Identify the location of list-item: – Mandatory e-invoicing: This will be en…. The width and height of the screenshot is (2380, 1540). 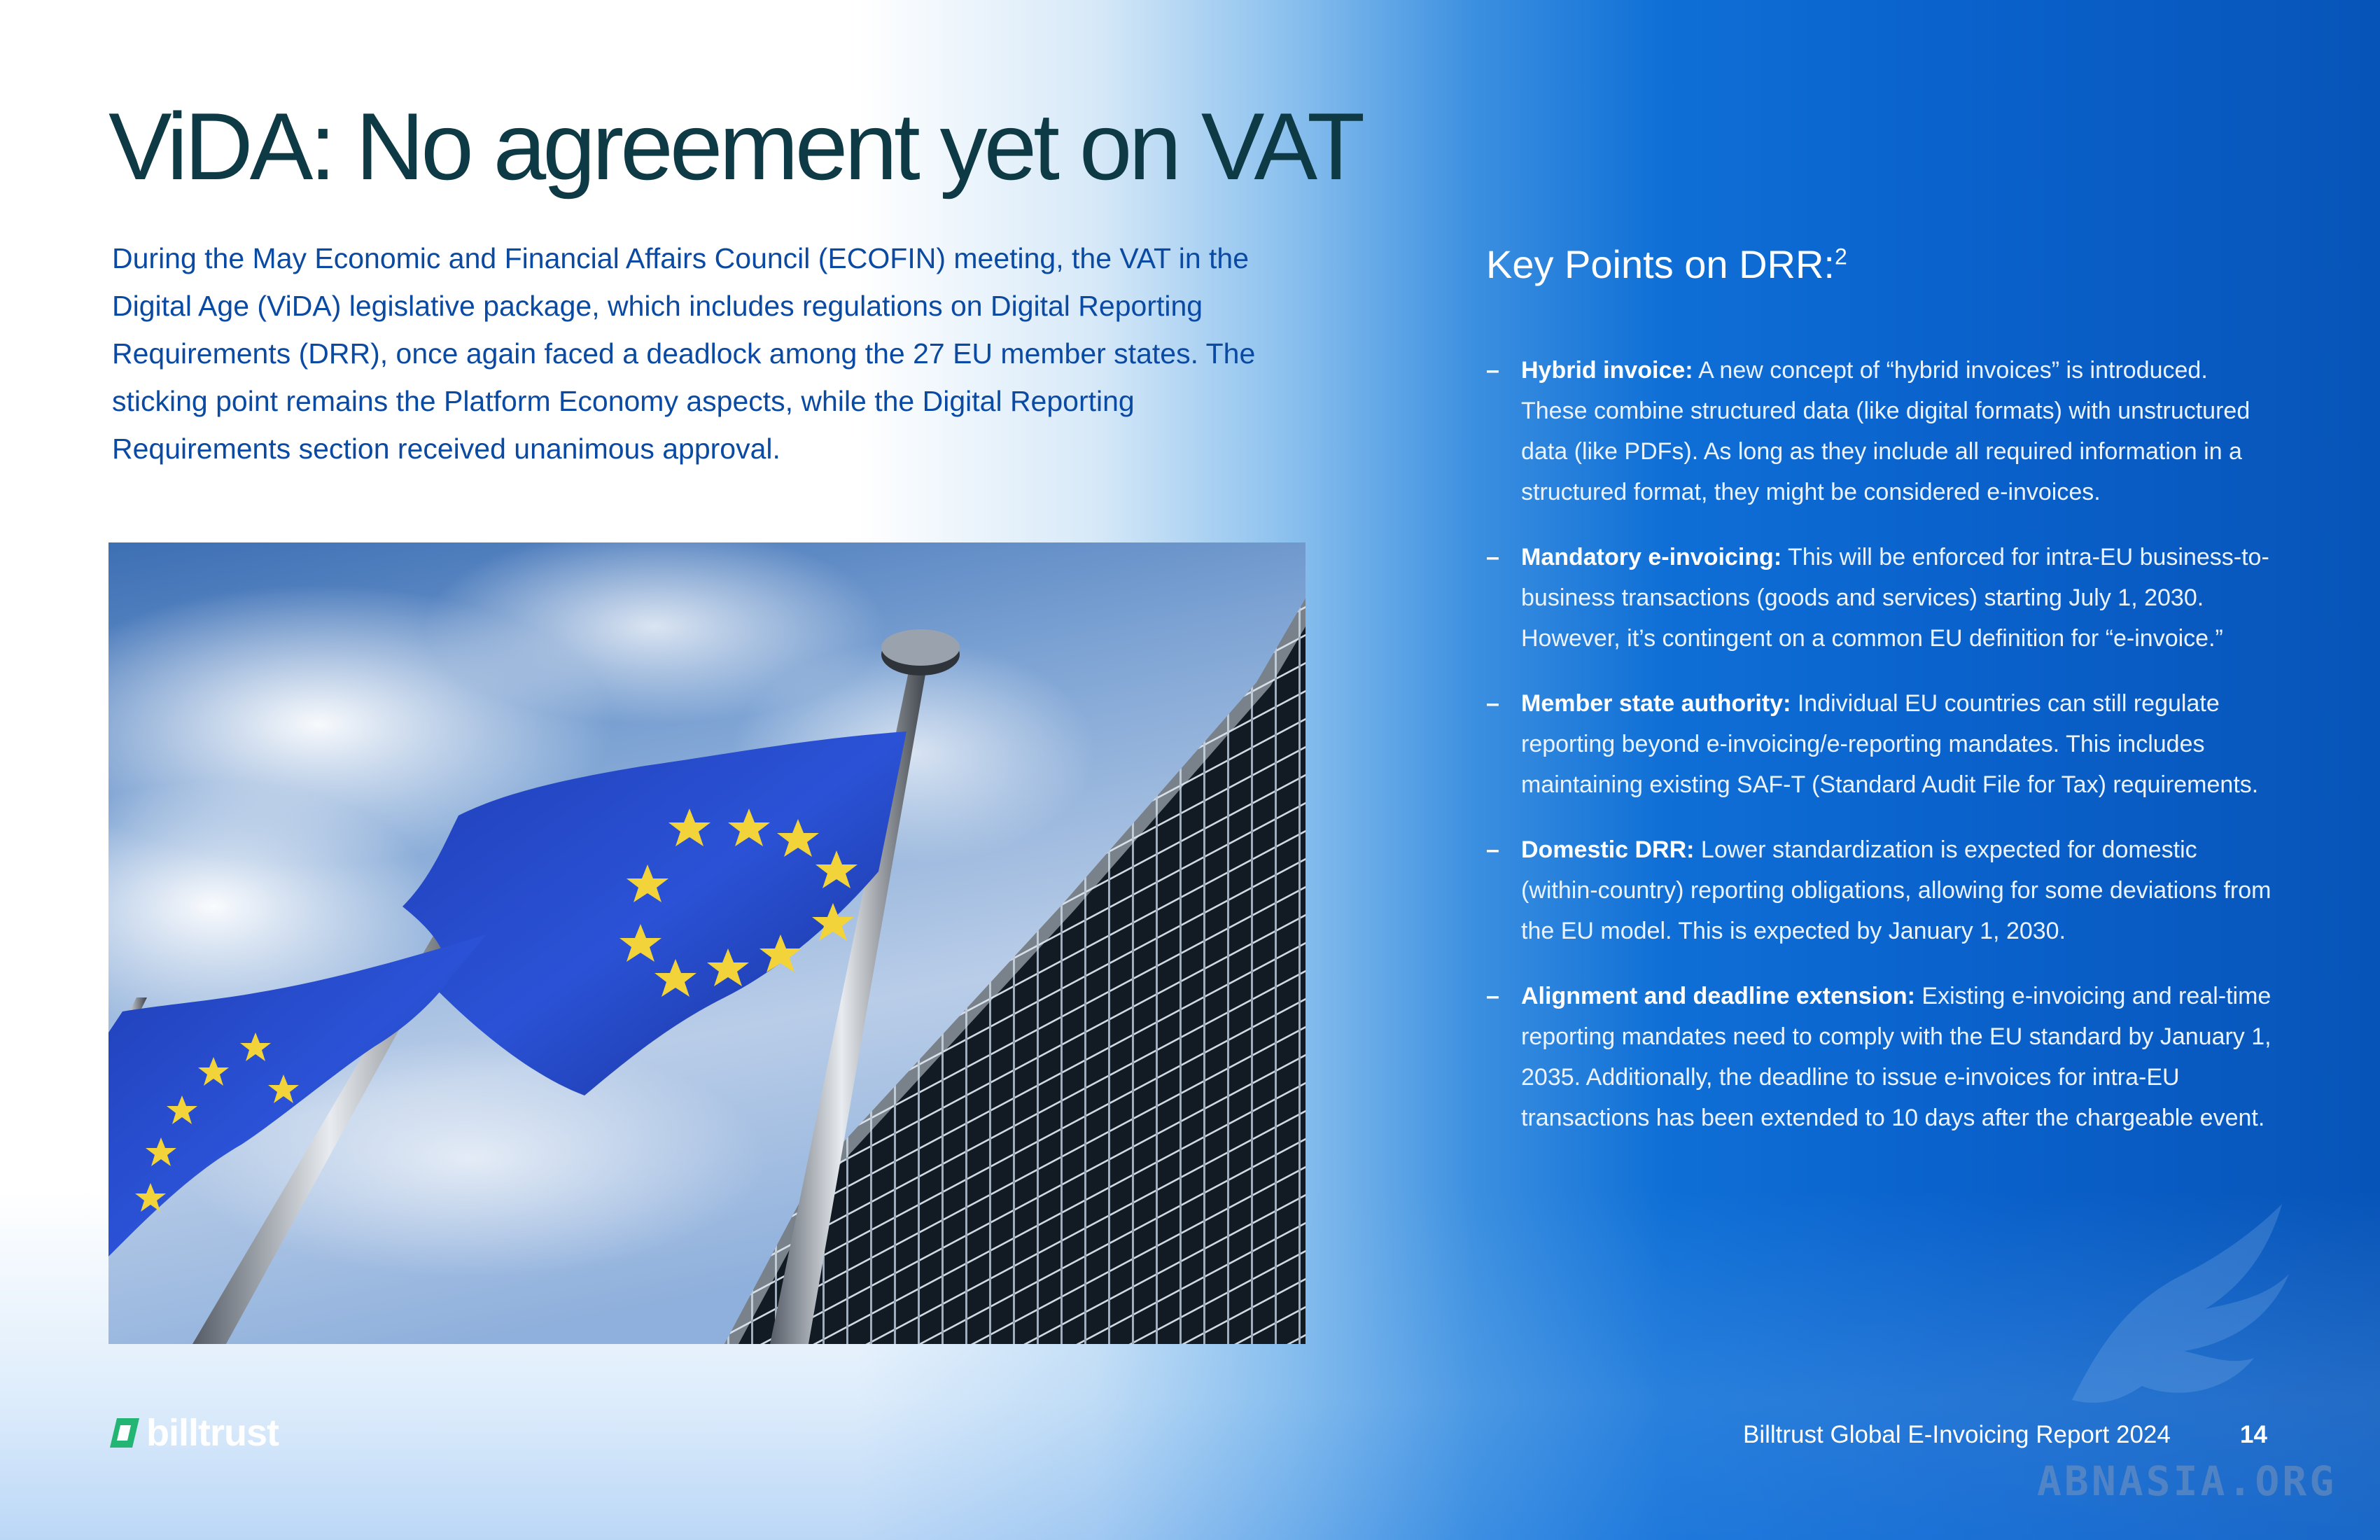
(1881, 598).